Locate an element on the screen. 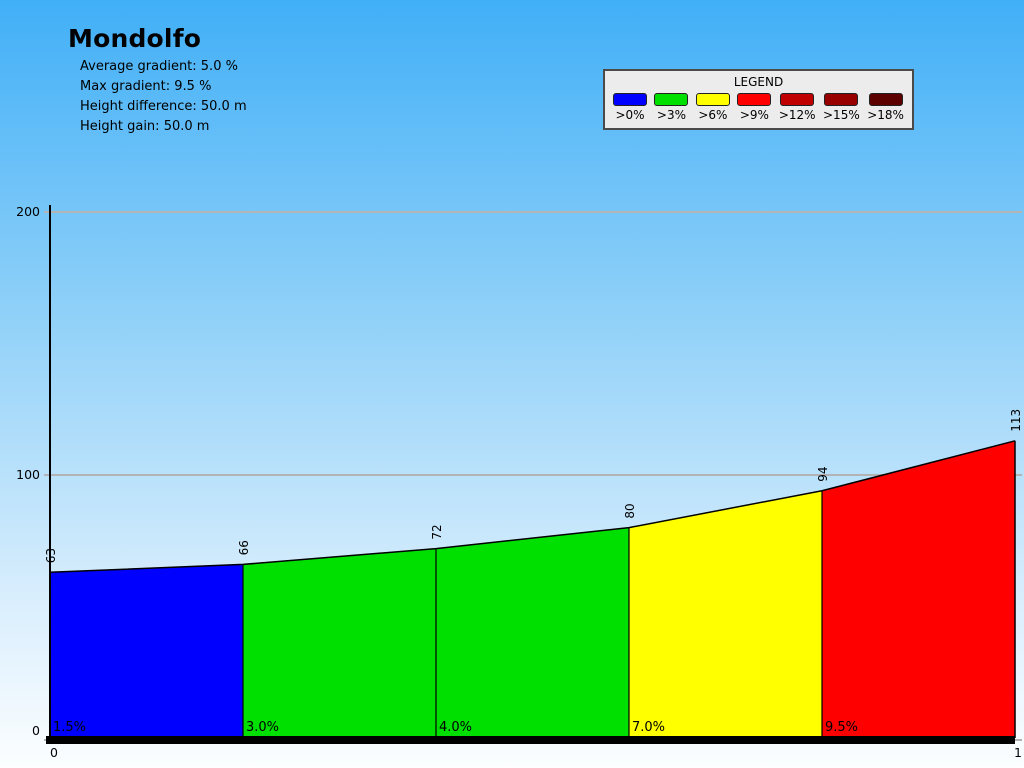  x-axis-label: 1 is located at coordinates (1018, 752).